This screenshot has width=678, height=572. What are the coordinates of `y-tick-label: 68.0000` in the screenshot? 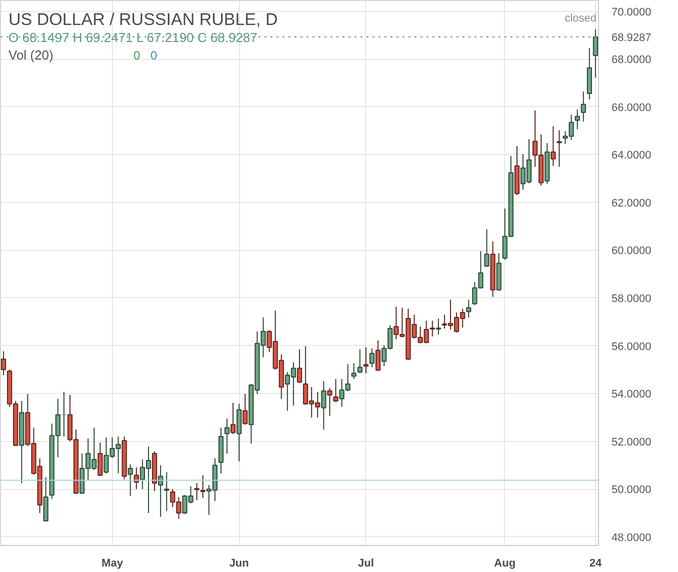 It's located at (632, 60).